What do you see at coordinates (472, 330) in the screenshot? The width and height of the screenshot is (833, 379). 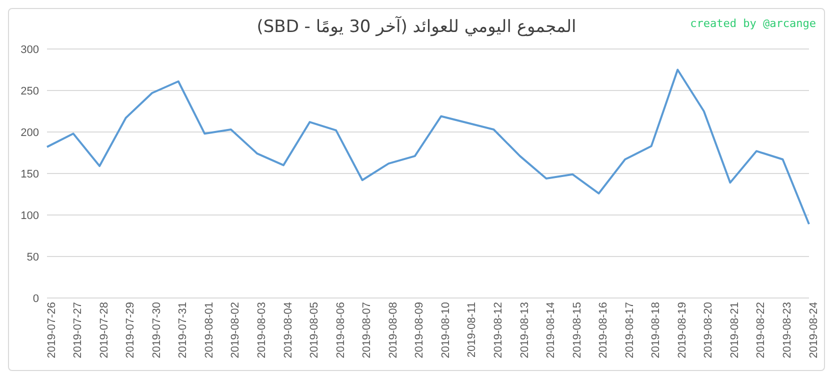 I see `x-tick-label: 2019-08-11` at bounding box center [472, 330].